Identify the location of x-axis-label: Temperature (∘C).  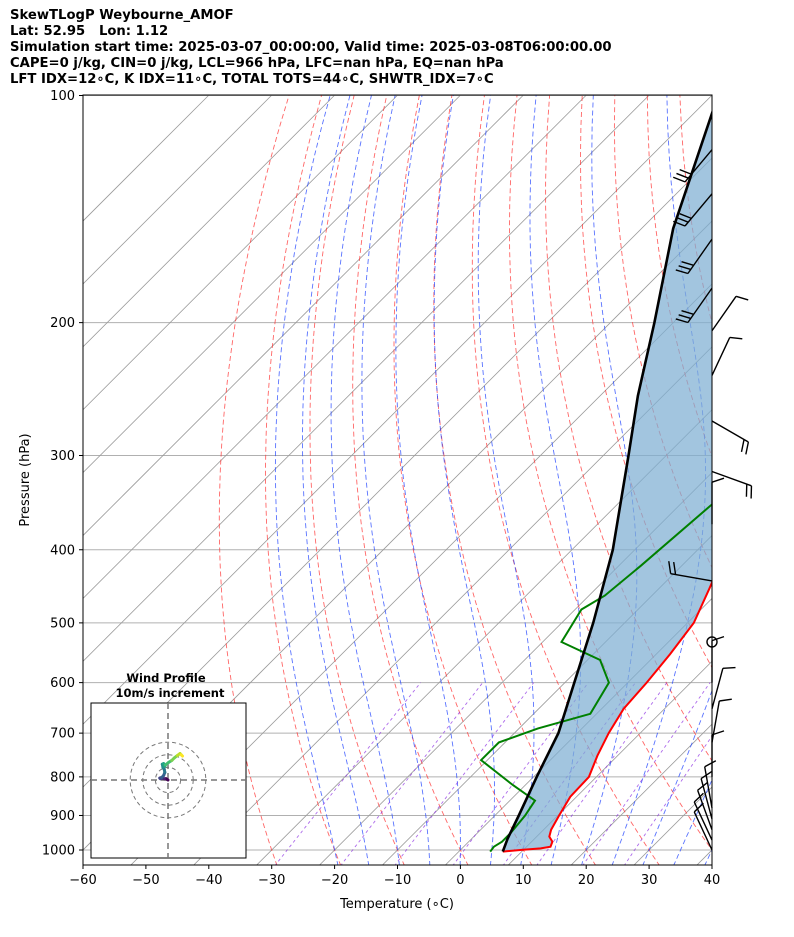
(396, 904).